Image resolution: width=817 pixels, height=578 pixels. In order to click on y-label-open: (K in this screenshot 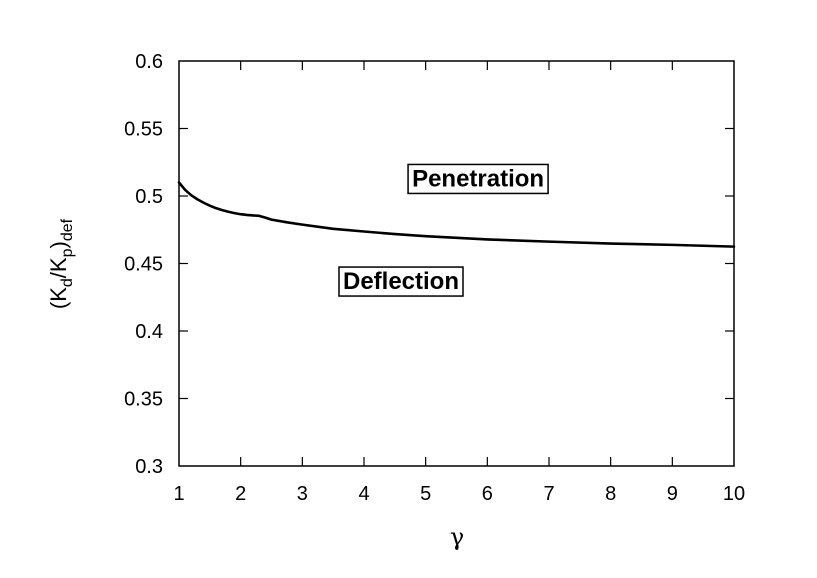, I will do `click(58, 298)`.